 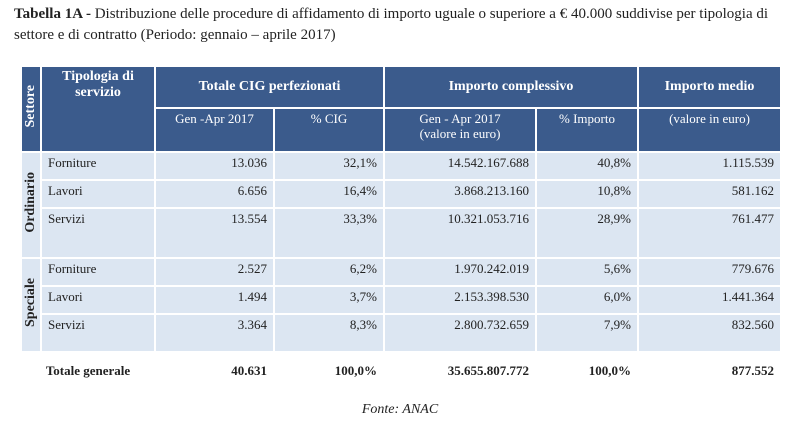 I want to click on cell: 1.441.364, so click(x=709, y=300).